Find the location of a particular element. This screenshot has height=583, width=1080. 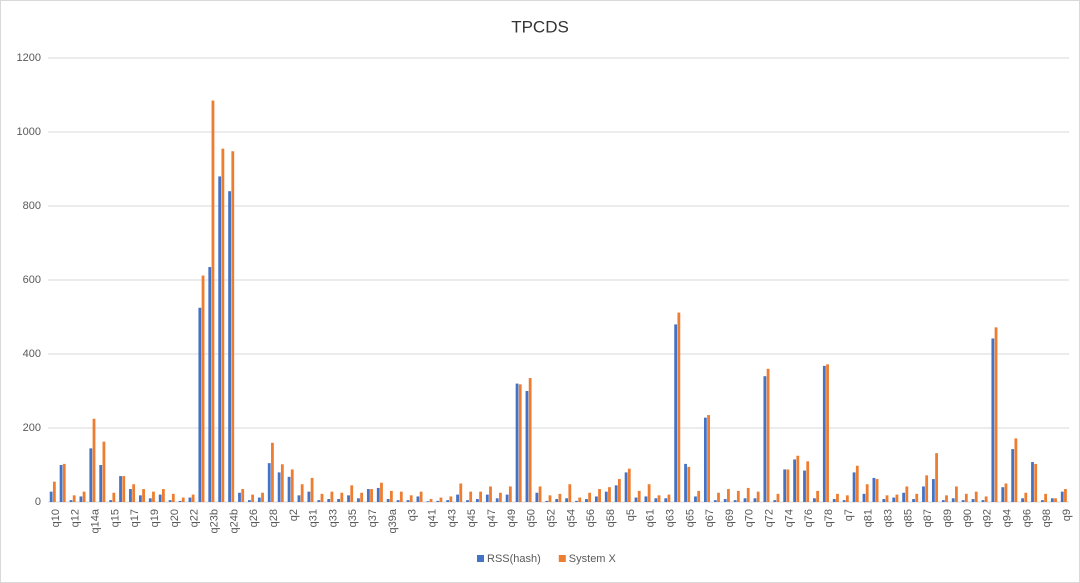

x-tick-label: q76 is located at coordinates (809, 518).